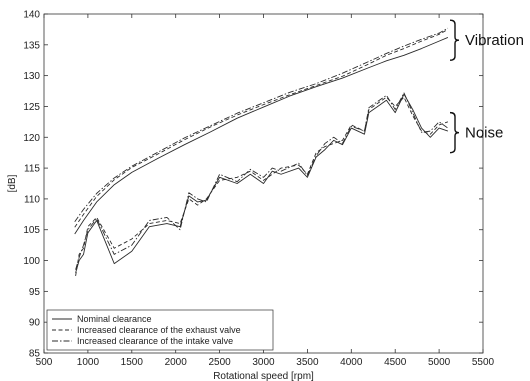  What do you see at coordinates (439, 362) in the screenshot?
I see `x-tick-label: 5000` at bounding box center [439, 362].